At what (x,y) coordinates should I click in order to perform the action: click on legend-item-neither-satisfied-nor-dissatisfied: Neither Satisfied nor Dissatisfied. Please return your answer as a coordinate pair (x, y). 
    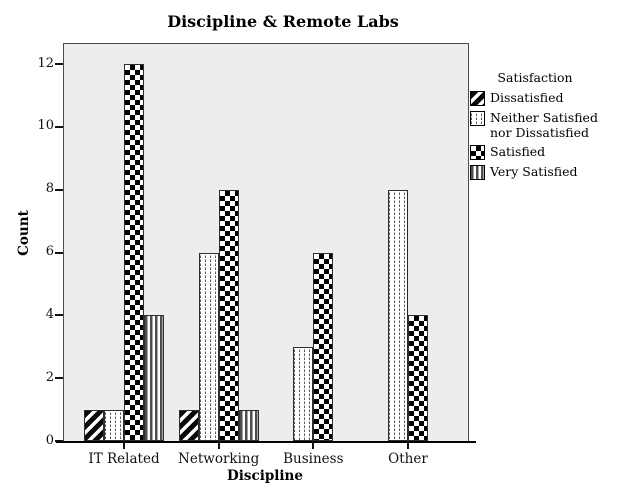
    Looking at the image, I should click on (546, 125).